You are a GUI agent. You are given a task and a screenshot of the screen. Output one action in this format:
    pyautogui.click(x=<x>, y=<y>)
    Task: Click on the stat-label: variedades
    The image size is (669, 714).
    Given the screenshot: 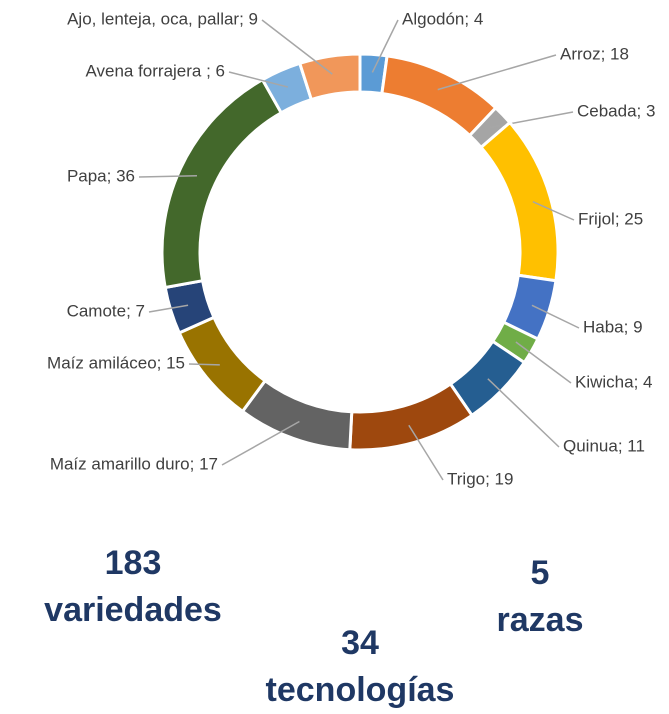 What is the action you would take?
    pyautogui.click(x=133, y=610)
    